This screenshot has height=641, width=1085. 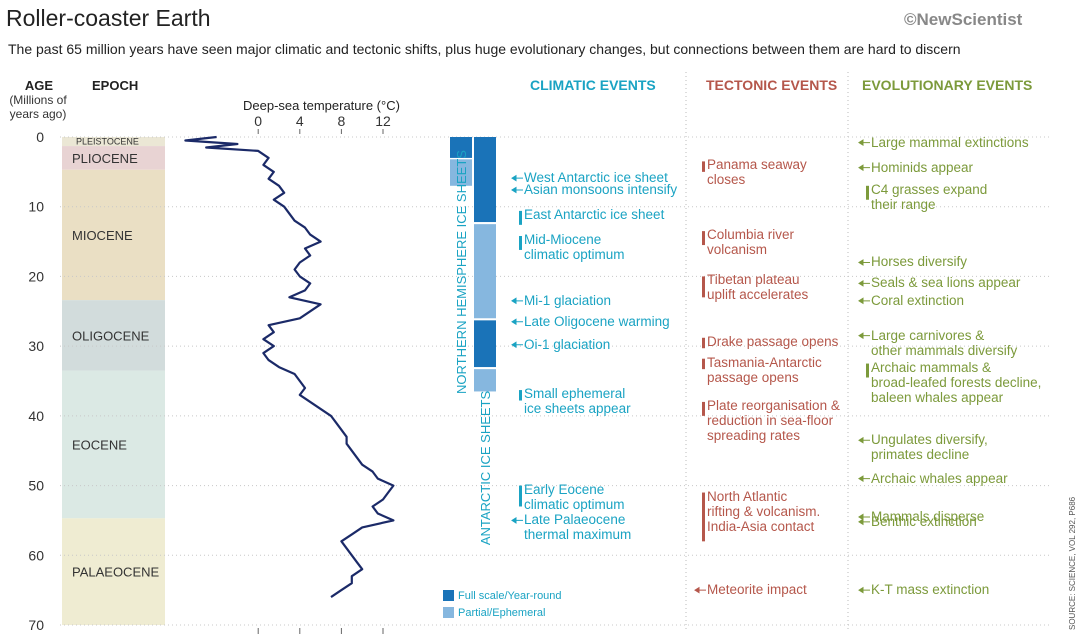 What do you see at coordinates (594, 214) in the screenshot?
I see `event-label: East Antarctic ice sheet` at bounding box center [594, 214].